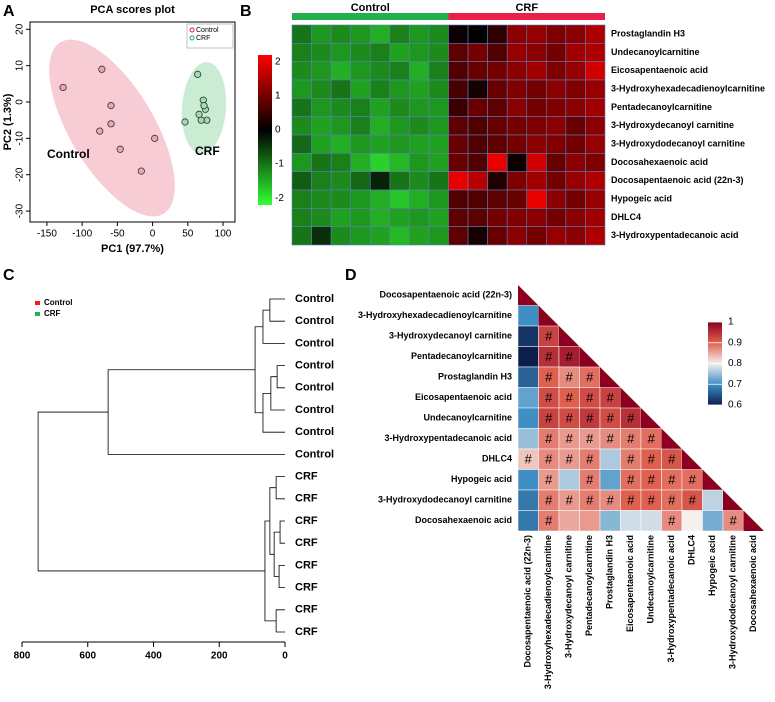 Image resolution: width=775 pixels, height=702 pixels. Describe the element at coordinates (278, 61) in the screenshot. I see `colorbar-tick-label: 2` at that location.